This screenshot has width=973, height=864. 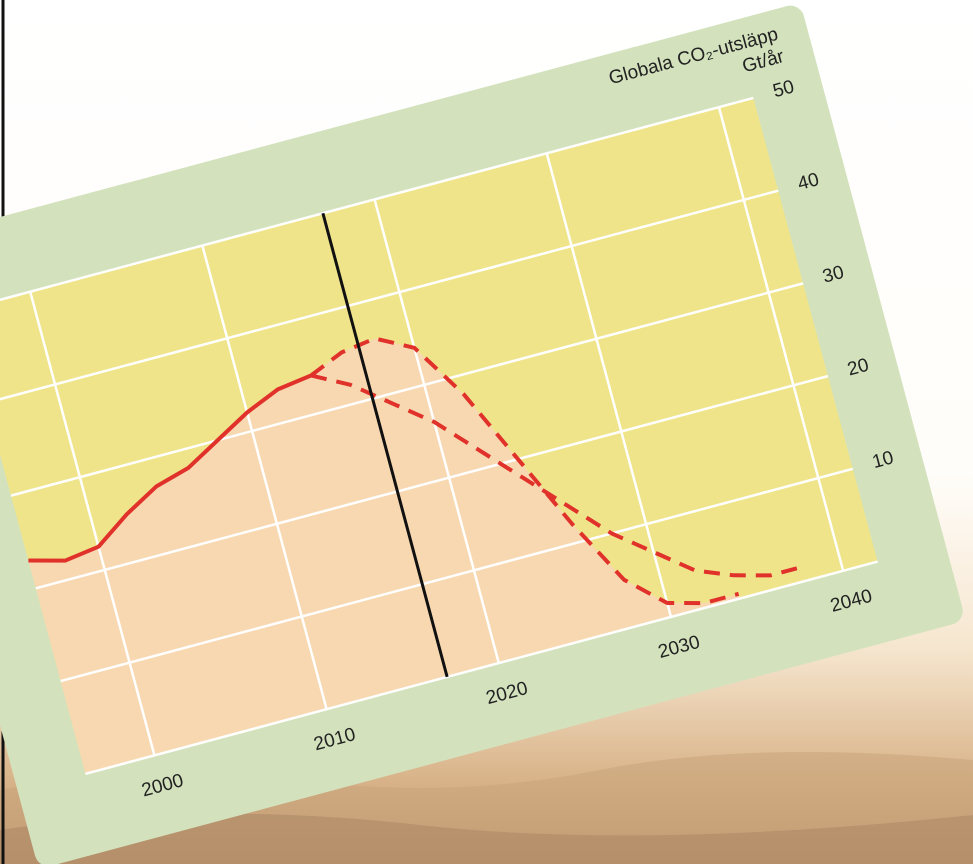 What do you see at coordinates (486, 838) in the screenshot?
I see `hills` at bounding box center [486, 838].